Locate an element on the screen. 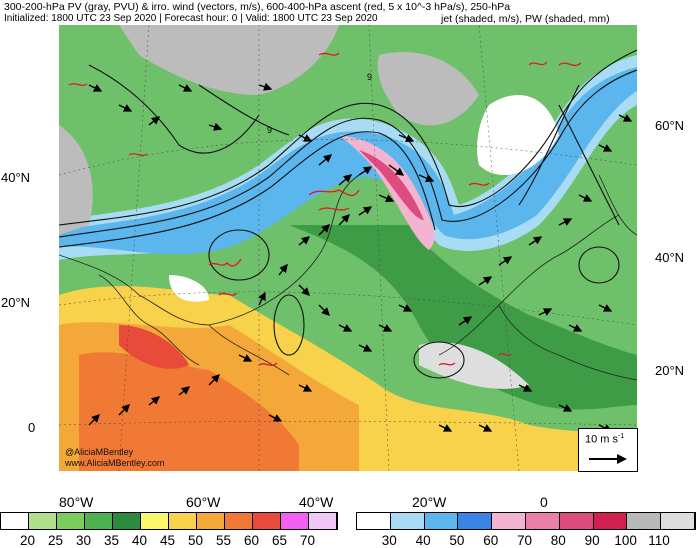 The height and width of the screenshot is (548, 696). pv-region-east-atlantic is located at coordinates (474, 365).